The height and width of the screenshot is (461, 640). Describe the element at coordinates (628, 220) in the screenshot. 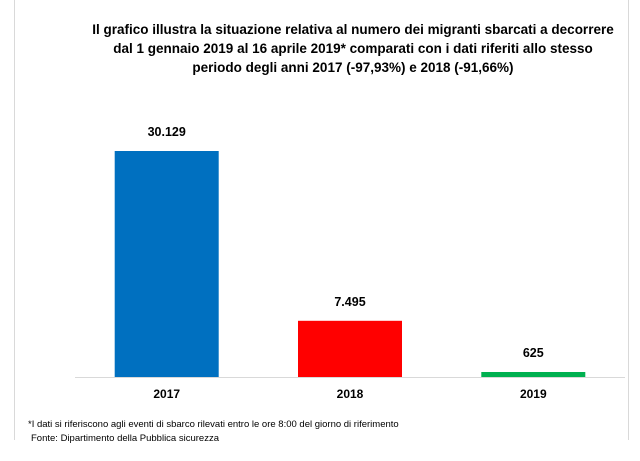

I see `frame-border-right` at that location.